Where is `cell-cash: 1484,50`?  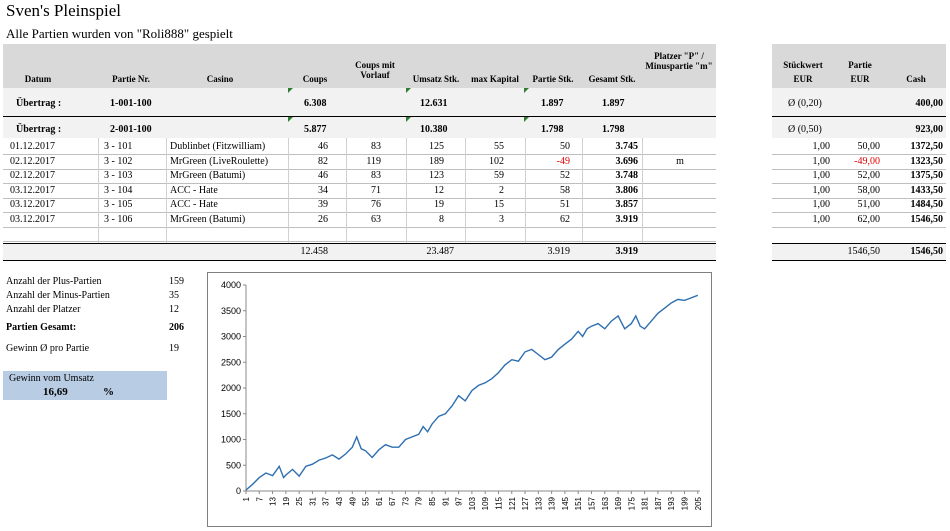
cell-cash: 1484,50 is located at coordinates (927, 204).